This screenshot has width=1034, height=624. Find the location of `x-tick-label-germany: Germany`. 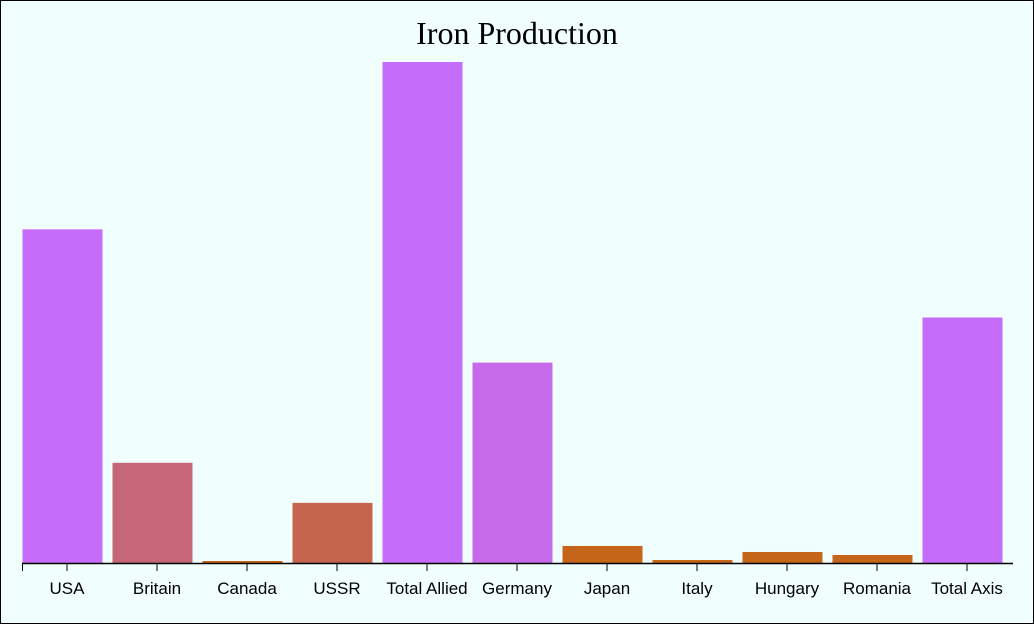

x-tick-label-germany: Germany is located at coordinates (517, 588).